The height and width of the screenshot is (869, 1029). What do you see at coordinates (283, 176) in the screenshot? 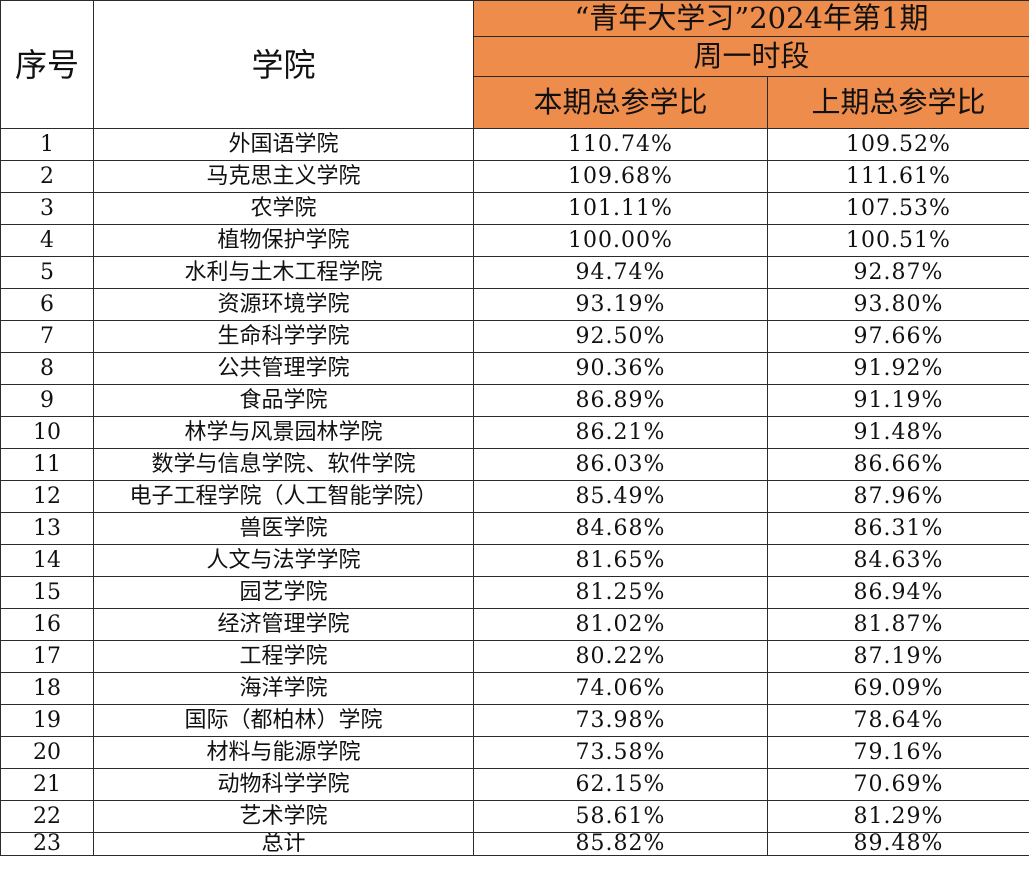
I see `row-college: 马克思主义学院` at bounding box center [283, 176].